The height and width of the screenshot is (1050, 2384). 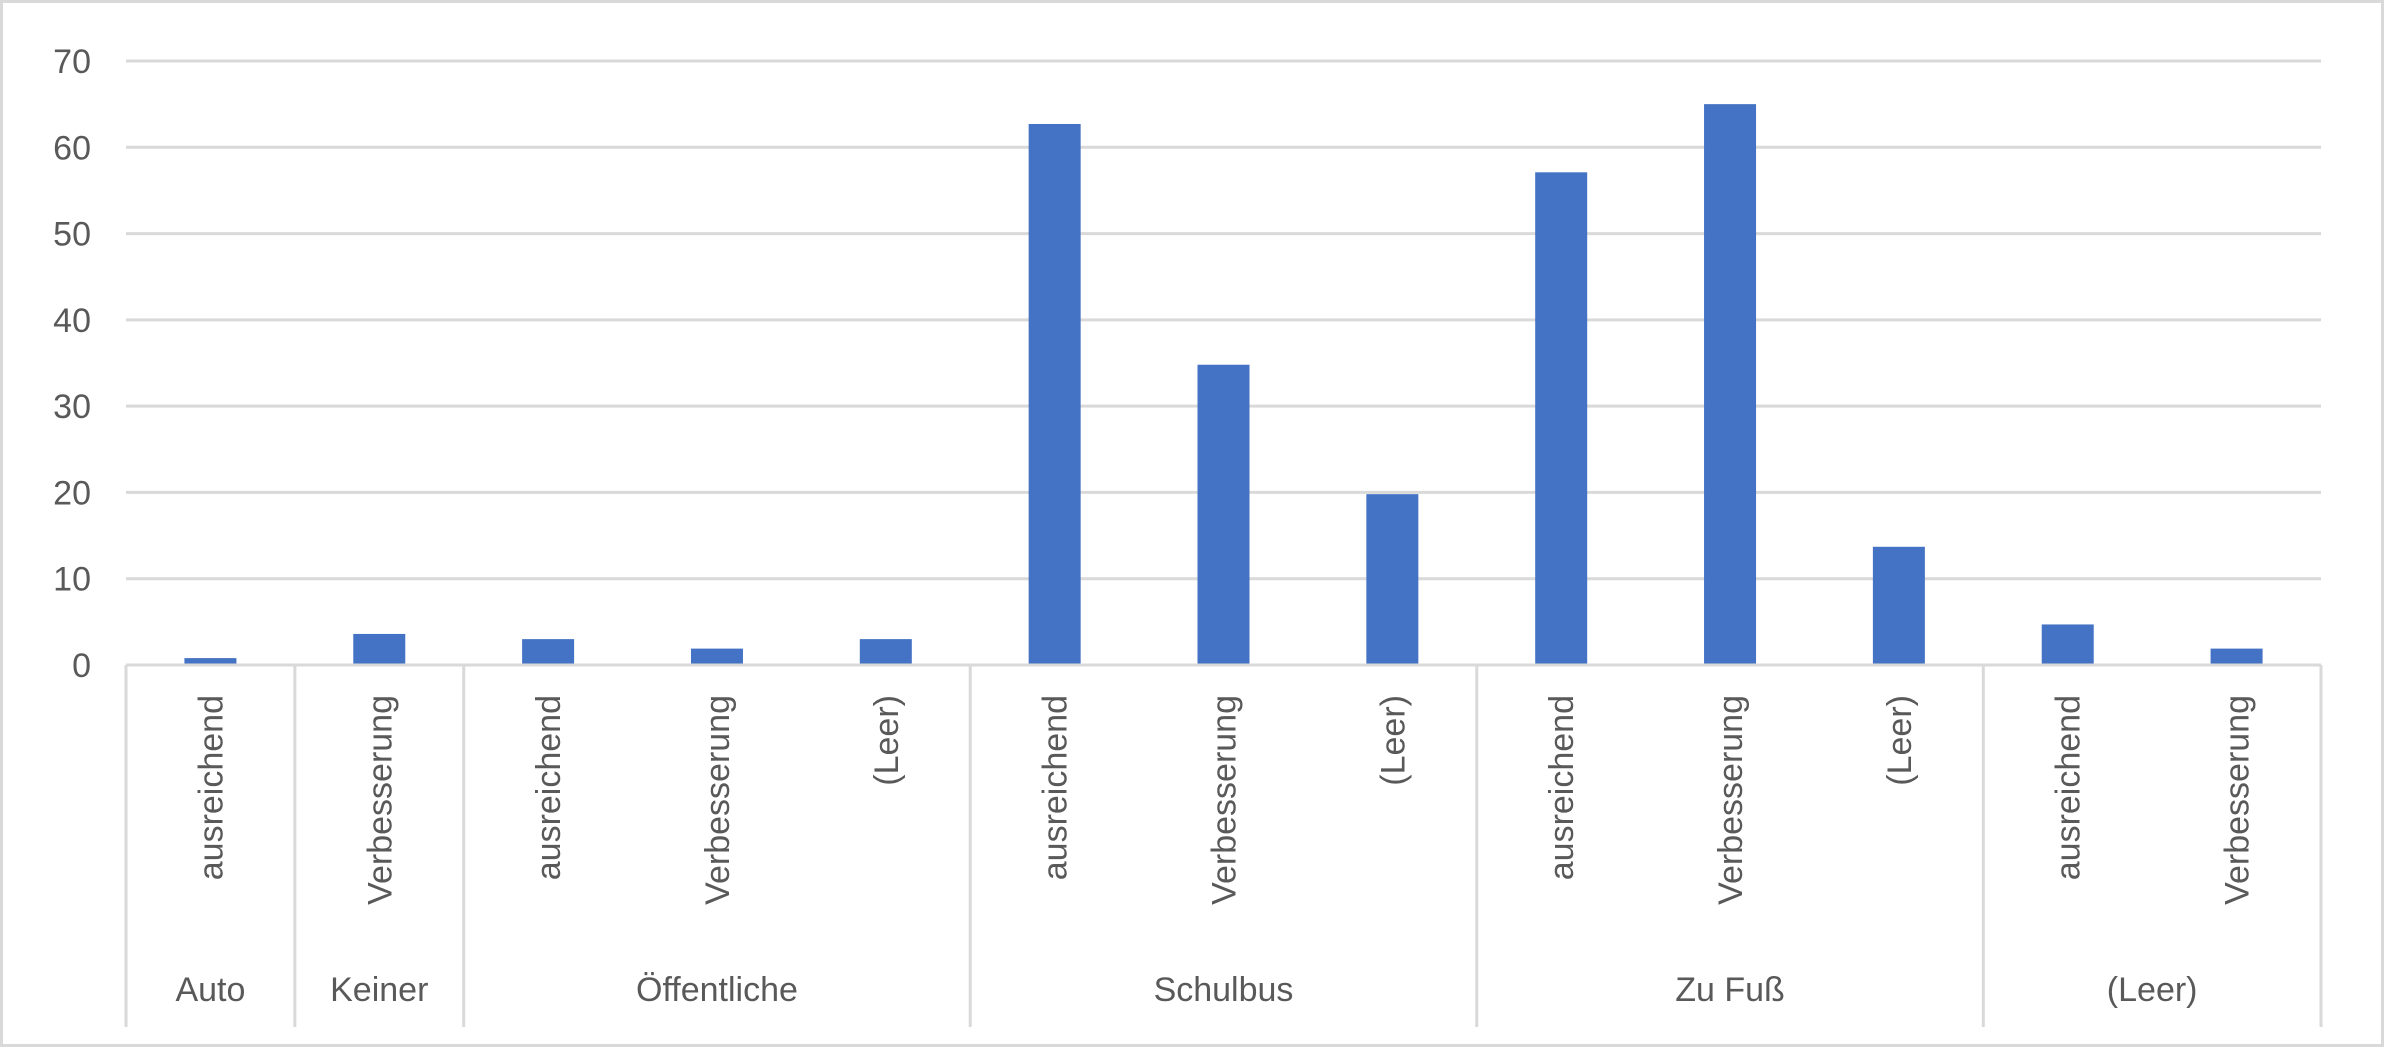 I want to click on y-tick-label: 30, so click(x=72, y=407).